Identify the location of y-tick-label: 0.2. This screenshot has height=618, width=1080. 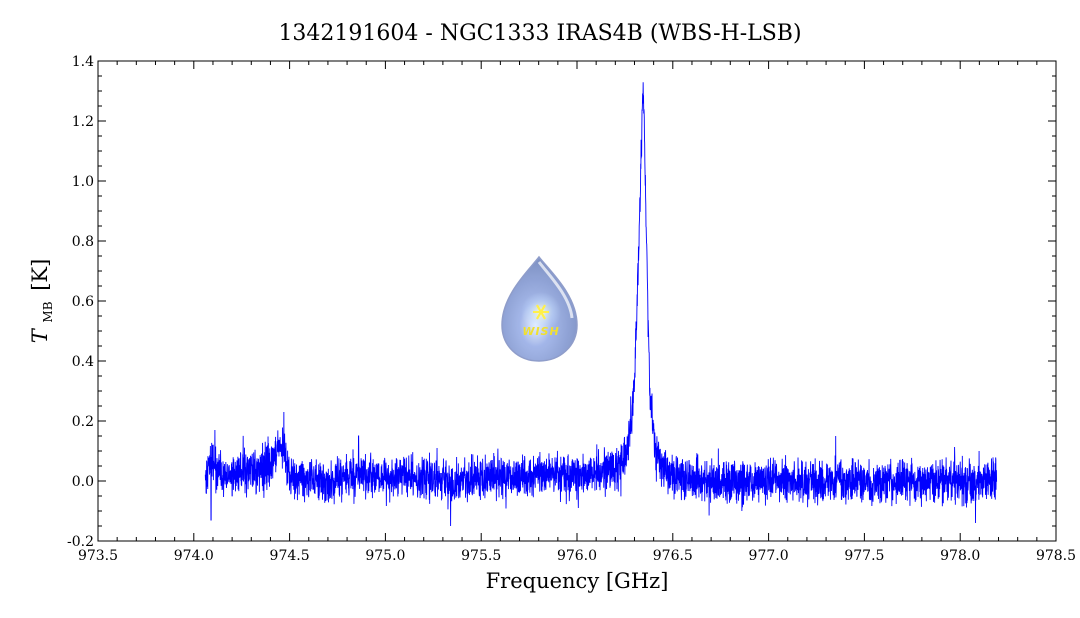
(83, 422).